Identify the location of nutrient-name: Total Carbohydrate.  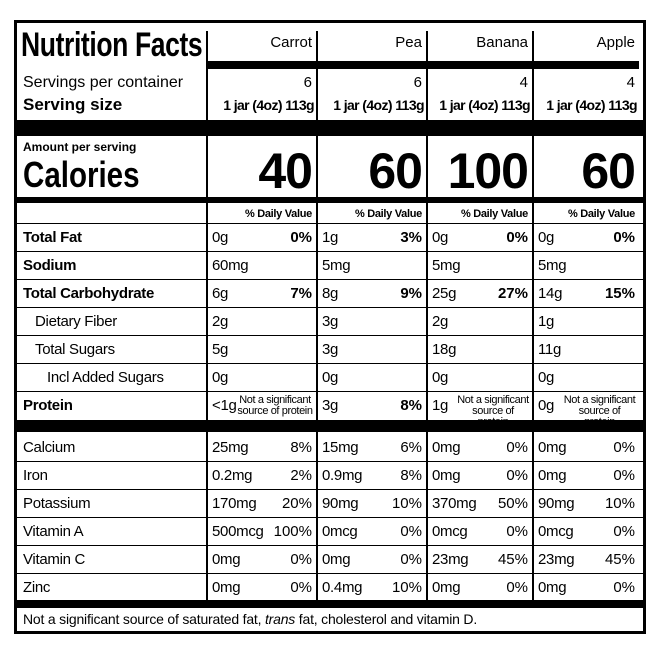
(89, 293).